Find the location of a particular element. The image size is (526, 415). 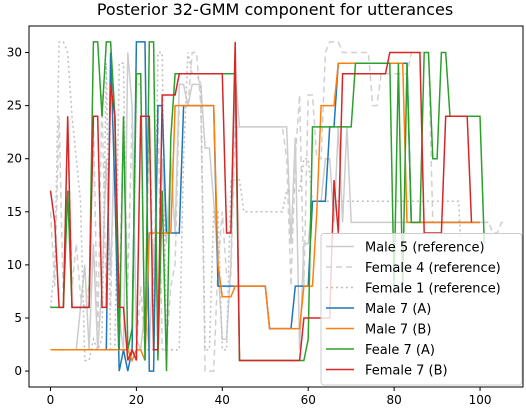

y-tick-label: 5 is located at coordinates (18, 318).